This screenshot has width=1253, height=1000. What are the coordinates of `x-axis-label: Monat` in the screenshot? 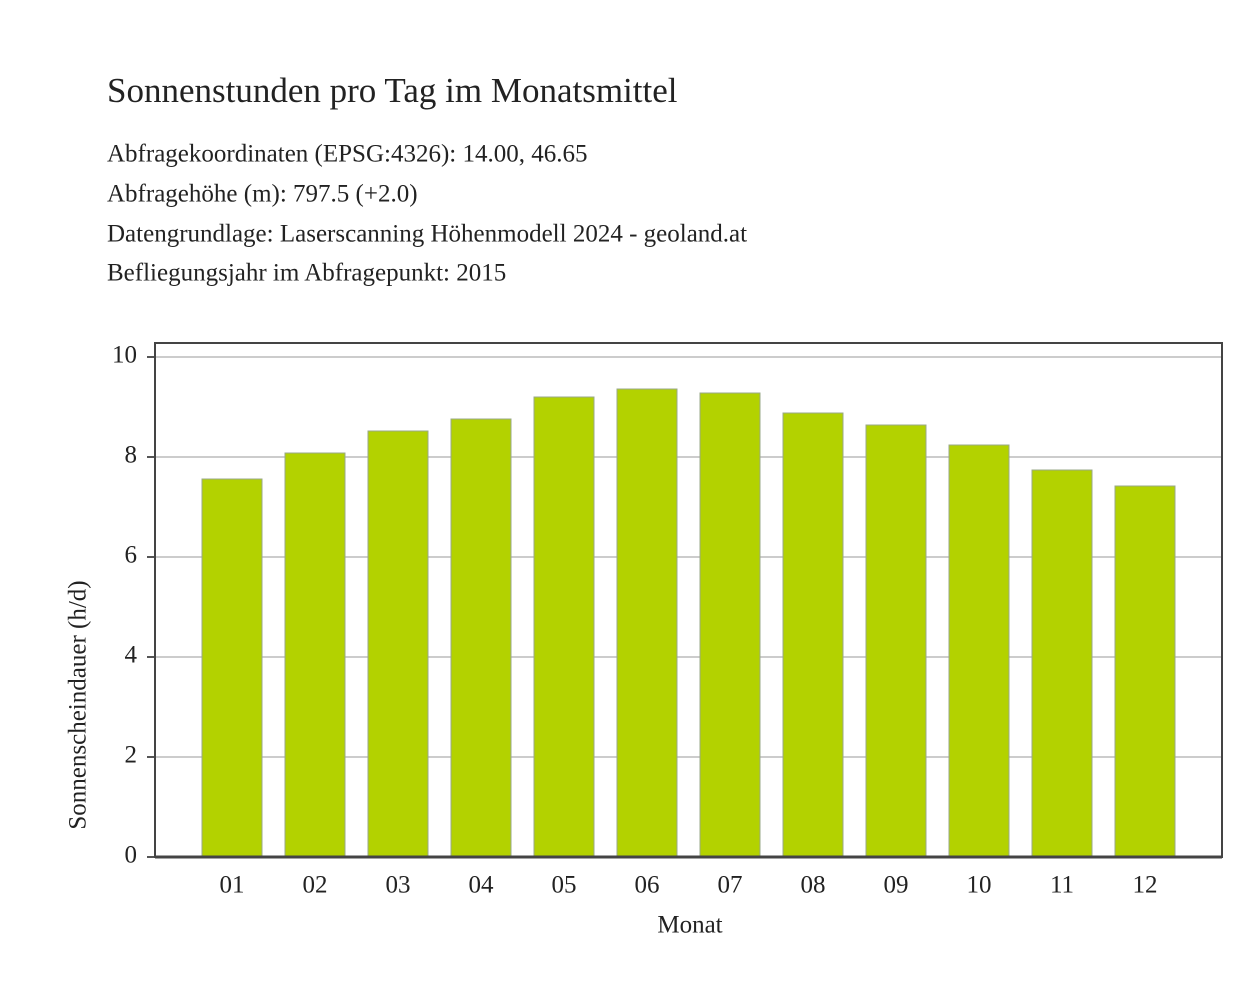 It's located at (689, 925).